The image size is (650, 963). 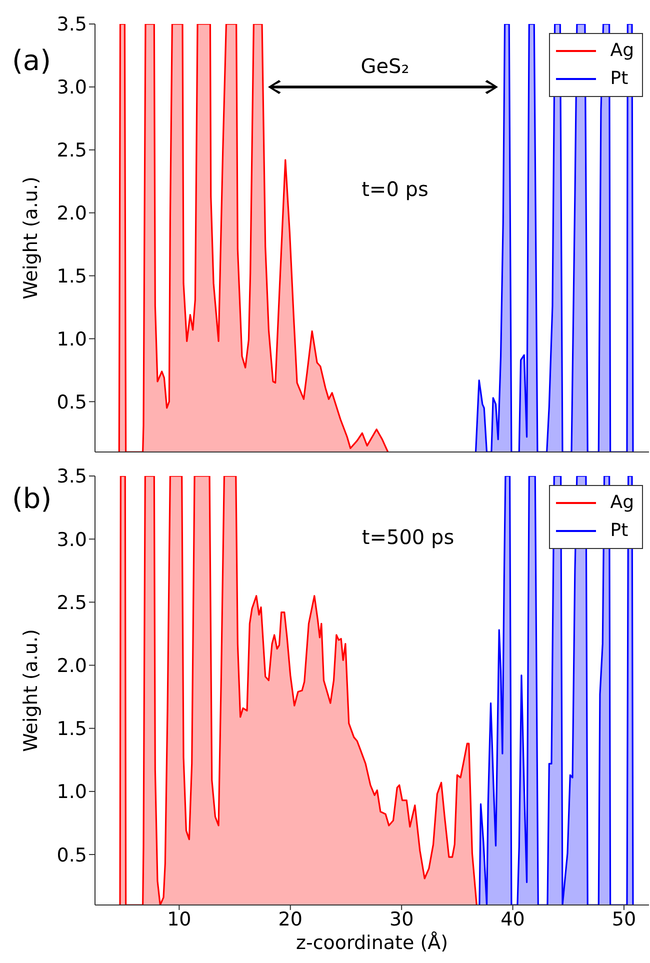 I want to click on x-tick-label: 30, so click(x=401, y=919).